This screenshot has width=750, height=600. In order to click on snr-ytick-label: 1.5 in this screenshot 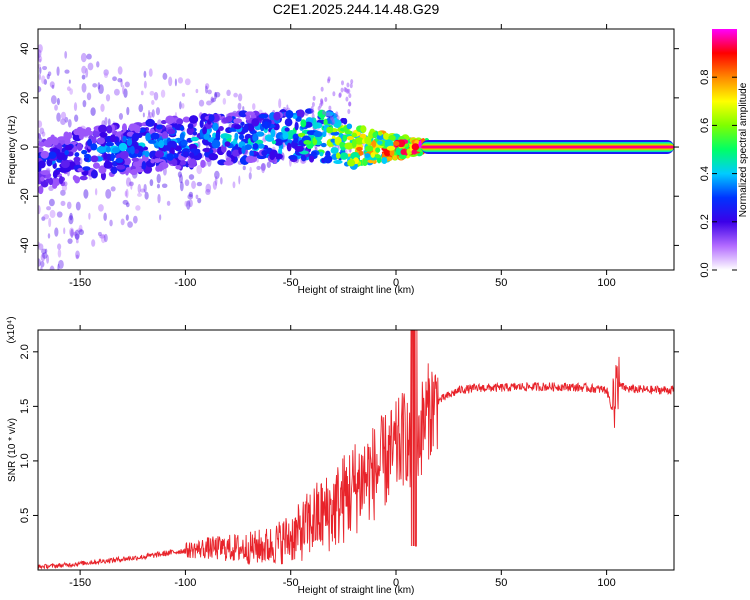, I will do `click(25, 406)`.